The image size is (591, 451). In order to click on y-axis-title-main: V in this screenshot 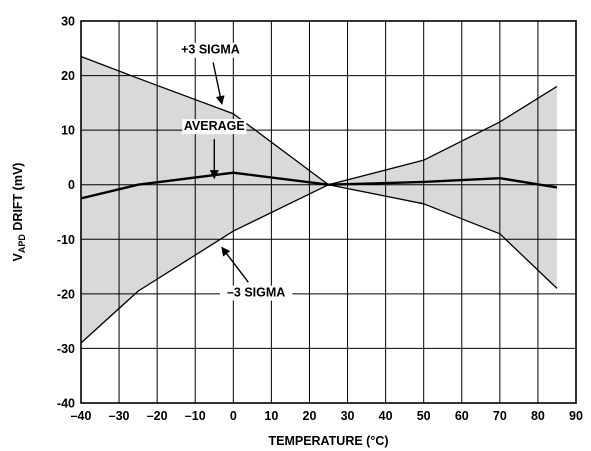, I will do `click(18, 256)`.